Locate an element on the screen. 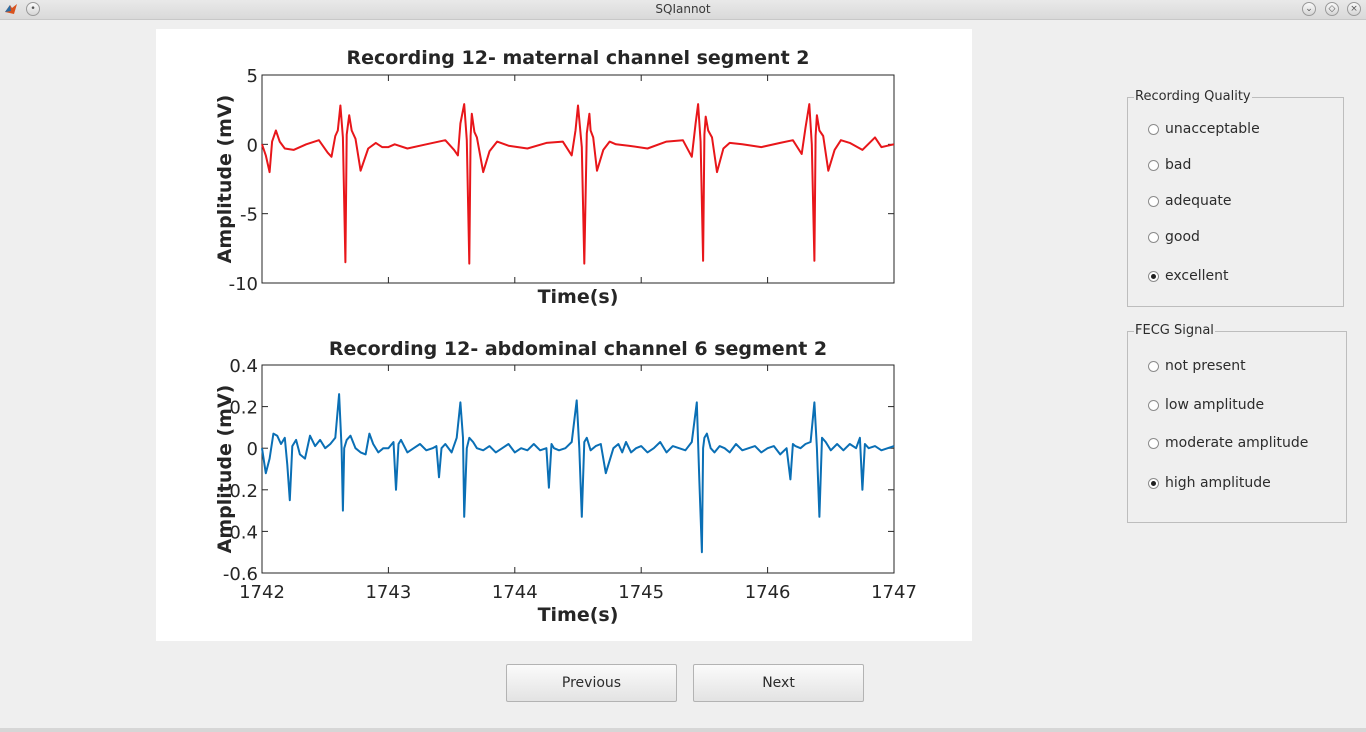 The width and height of the screenshot is (1366, 732). close-button: × is located at coordinates (1354, 9).